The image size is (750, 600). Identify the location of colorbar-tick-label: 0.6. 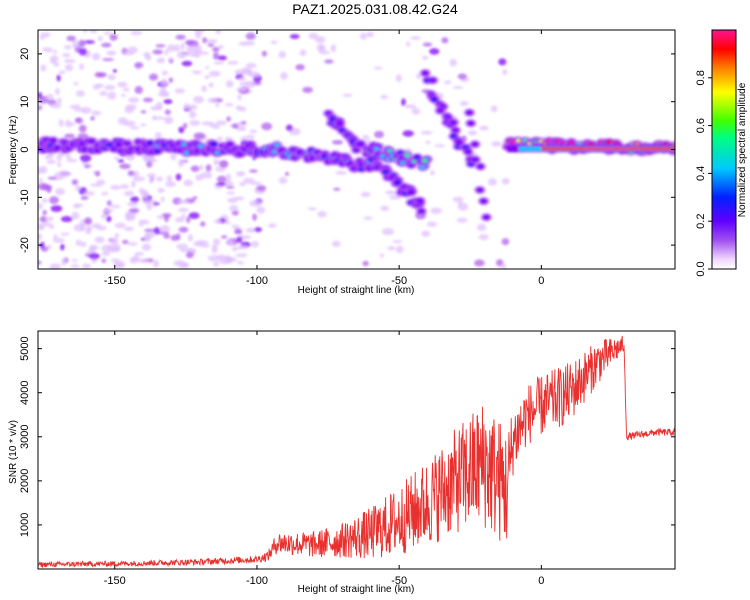
(701, 125).